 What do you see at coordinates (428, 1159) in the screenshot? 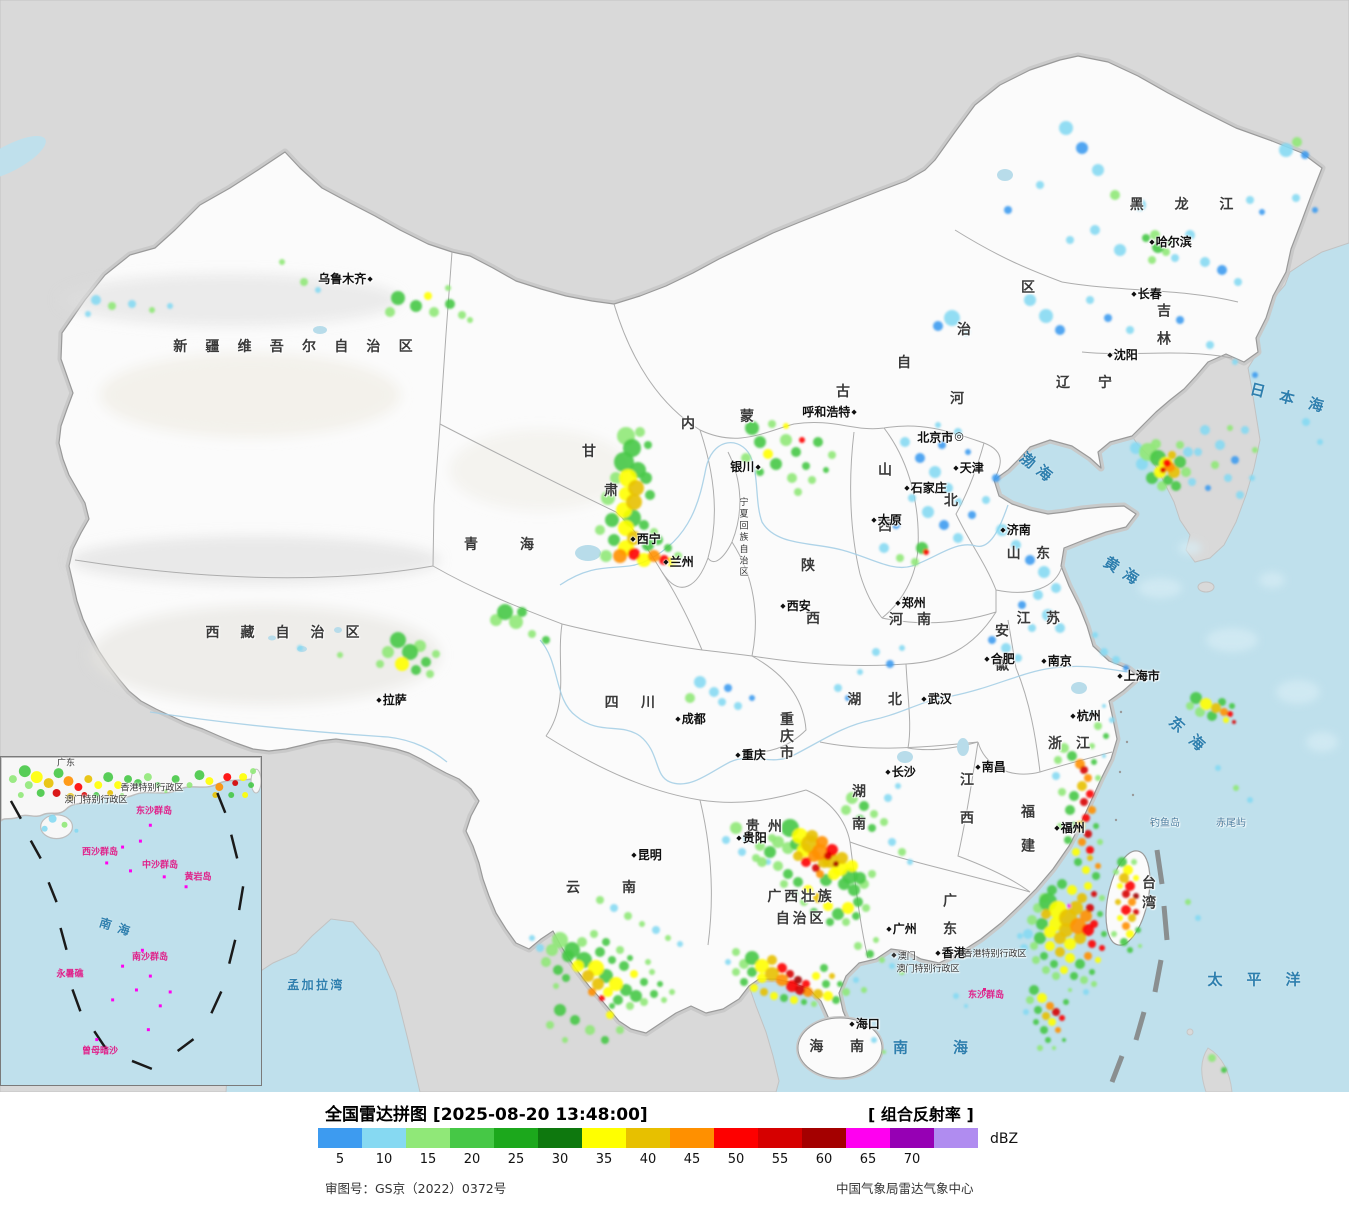
I see `legend-tick-15: 15` at bounding box center [428, 1159].